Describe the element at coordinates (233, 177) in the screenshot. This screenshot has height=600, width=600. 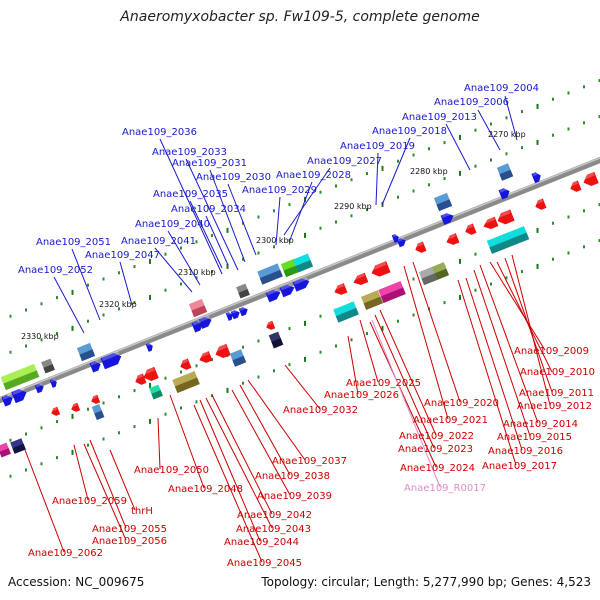
I see `gene-label-anae109-2030: Anae109_2030` at that location.